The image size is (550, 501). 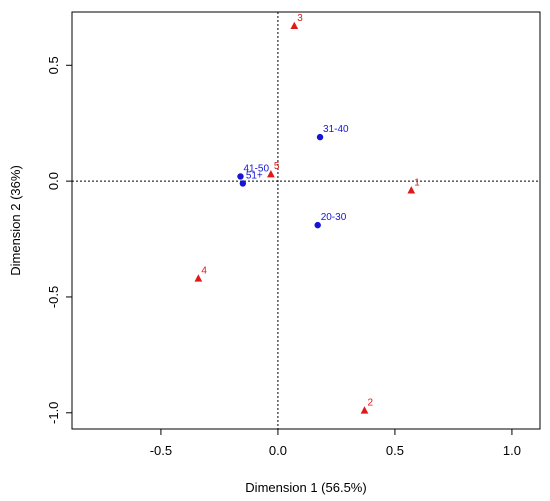 What do you see at coordinates (512, 450) in the screenshot?
I see `x-tick-label: 1.0` at bounding box center [512, 450].